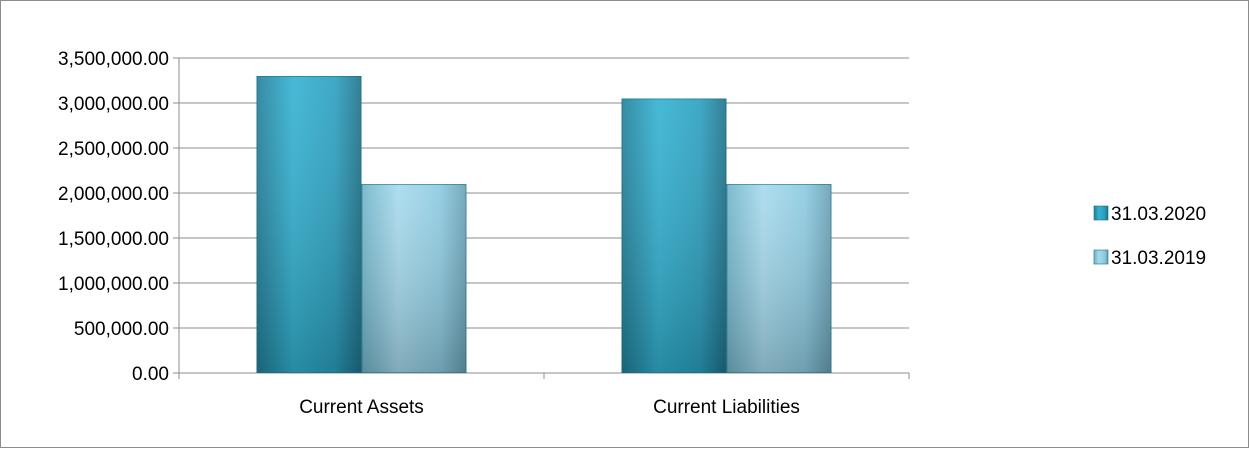 The height and width of the screenshot is (449, 1249). What do you see at coordinates (113, 239) in the screenshot?
I see `y-tick-label: 1,500,000.00` at bounding box center [113, 239].